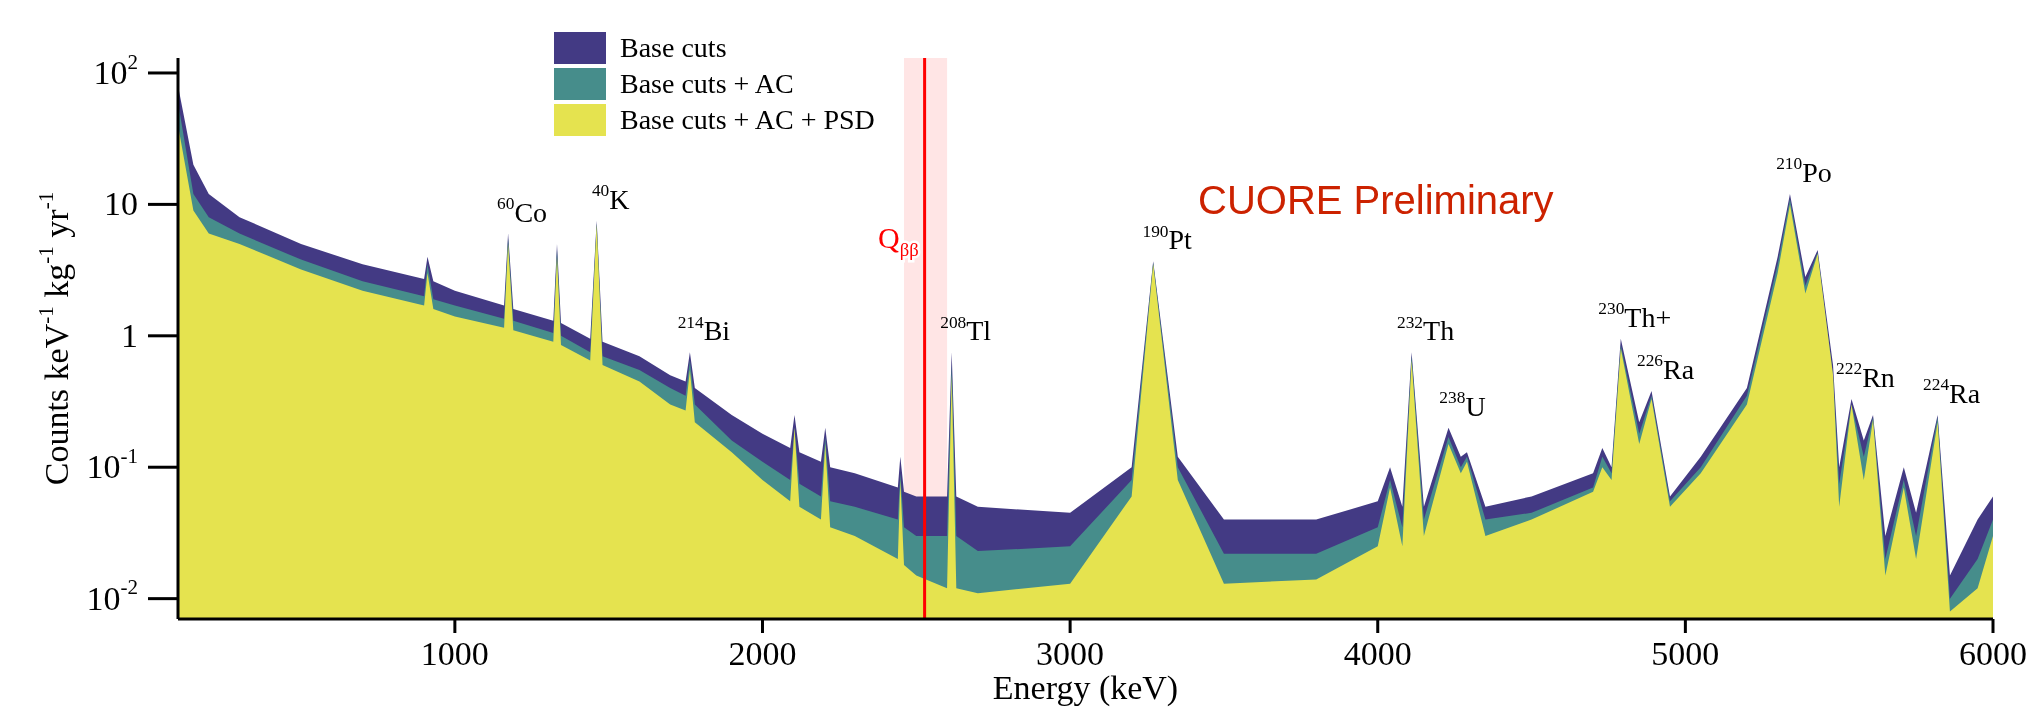  Describe the element at coordinates (1085, 688) in the screenshot. I see `x-axis-title: Energy (keV)` at that location.